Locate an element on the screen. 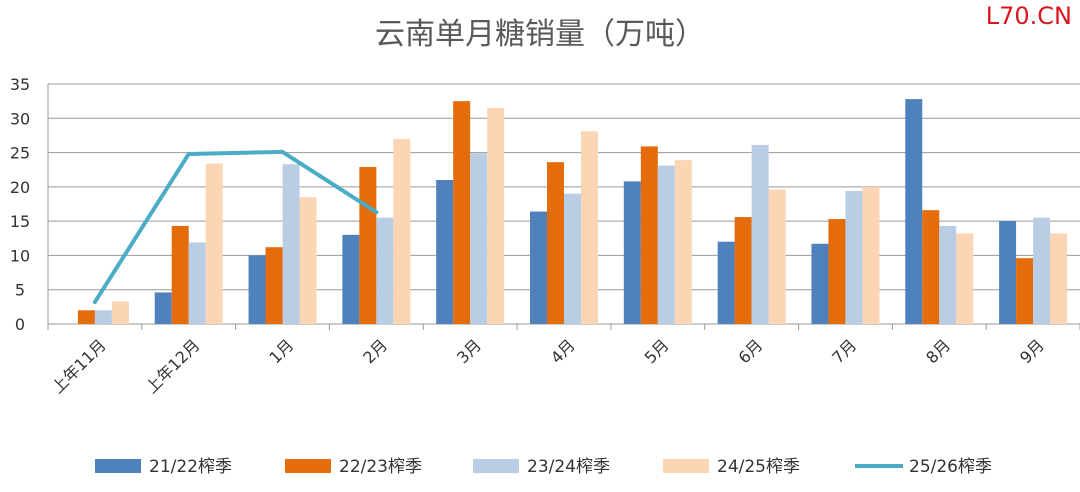 This screenshot has height=492, width=1080. x-tick-label: 7月 is located at coordinates (844, 351).